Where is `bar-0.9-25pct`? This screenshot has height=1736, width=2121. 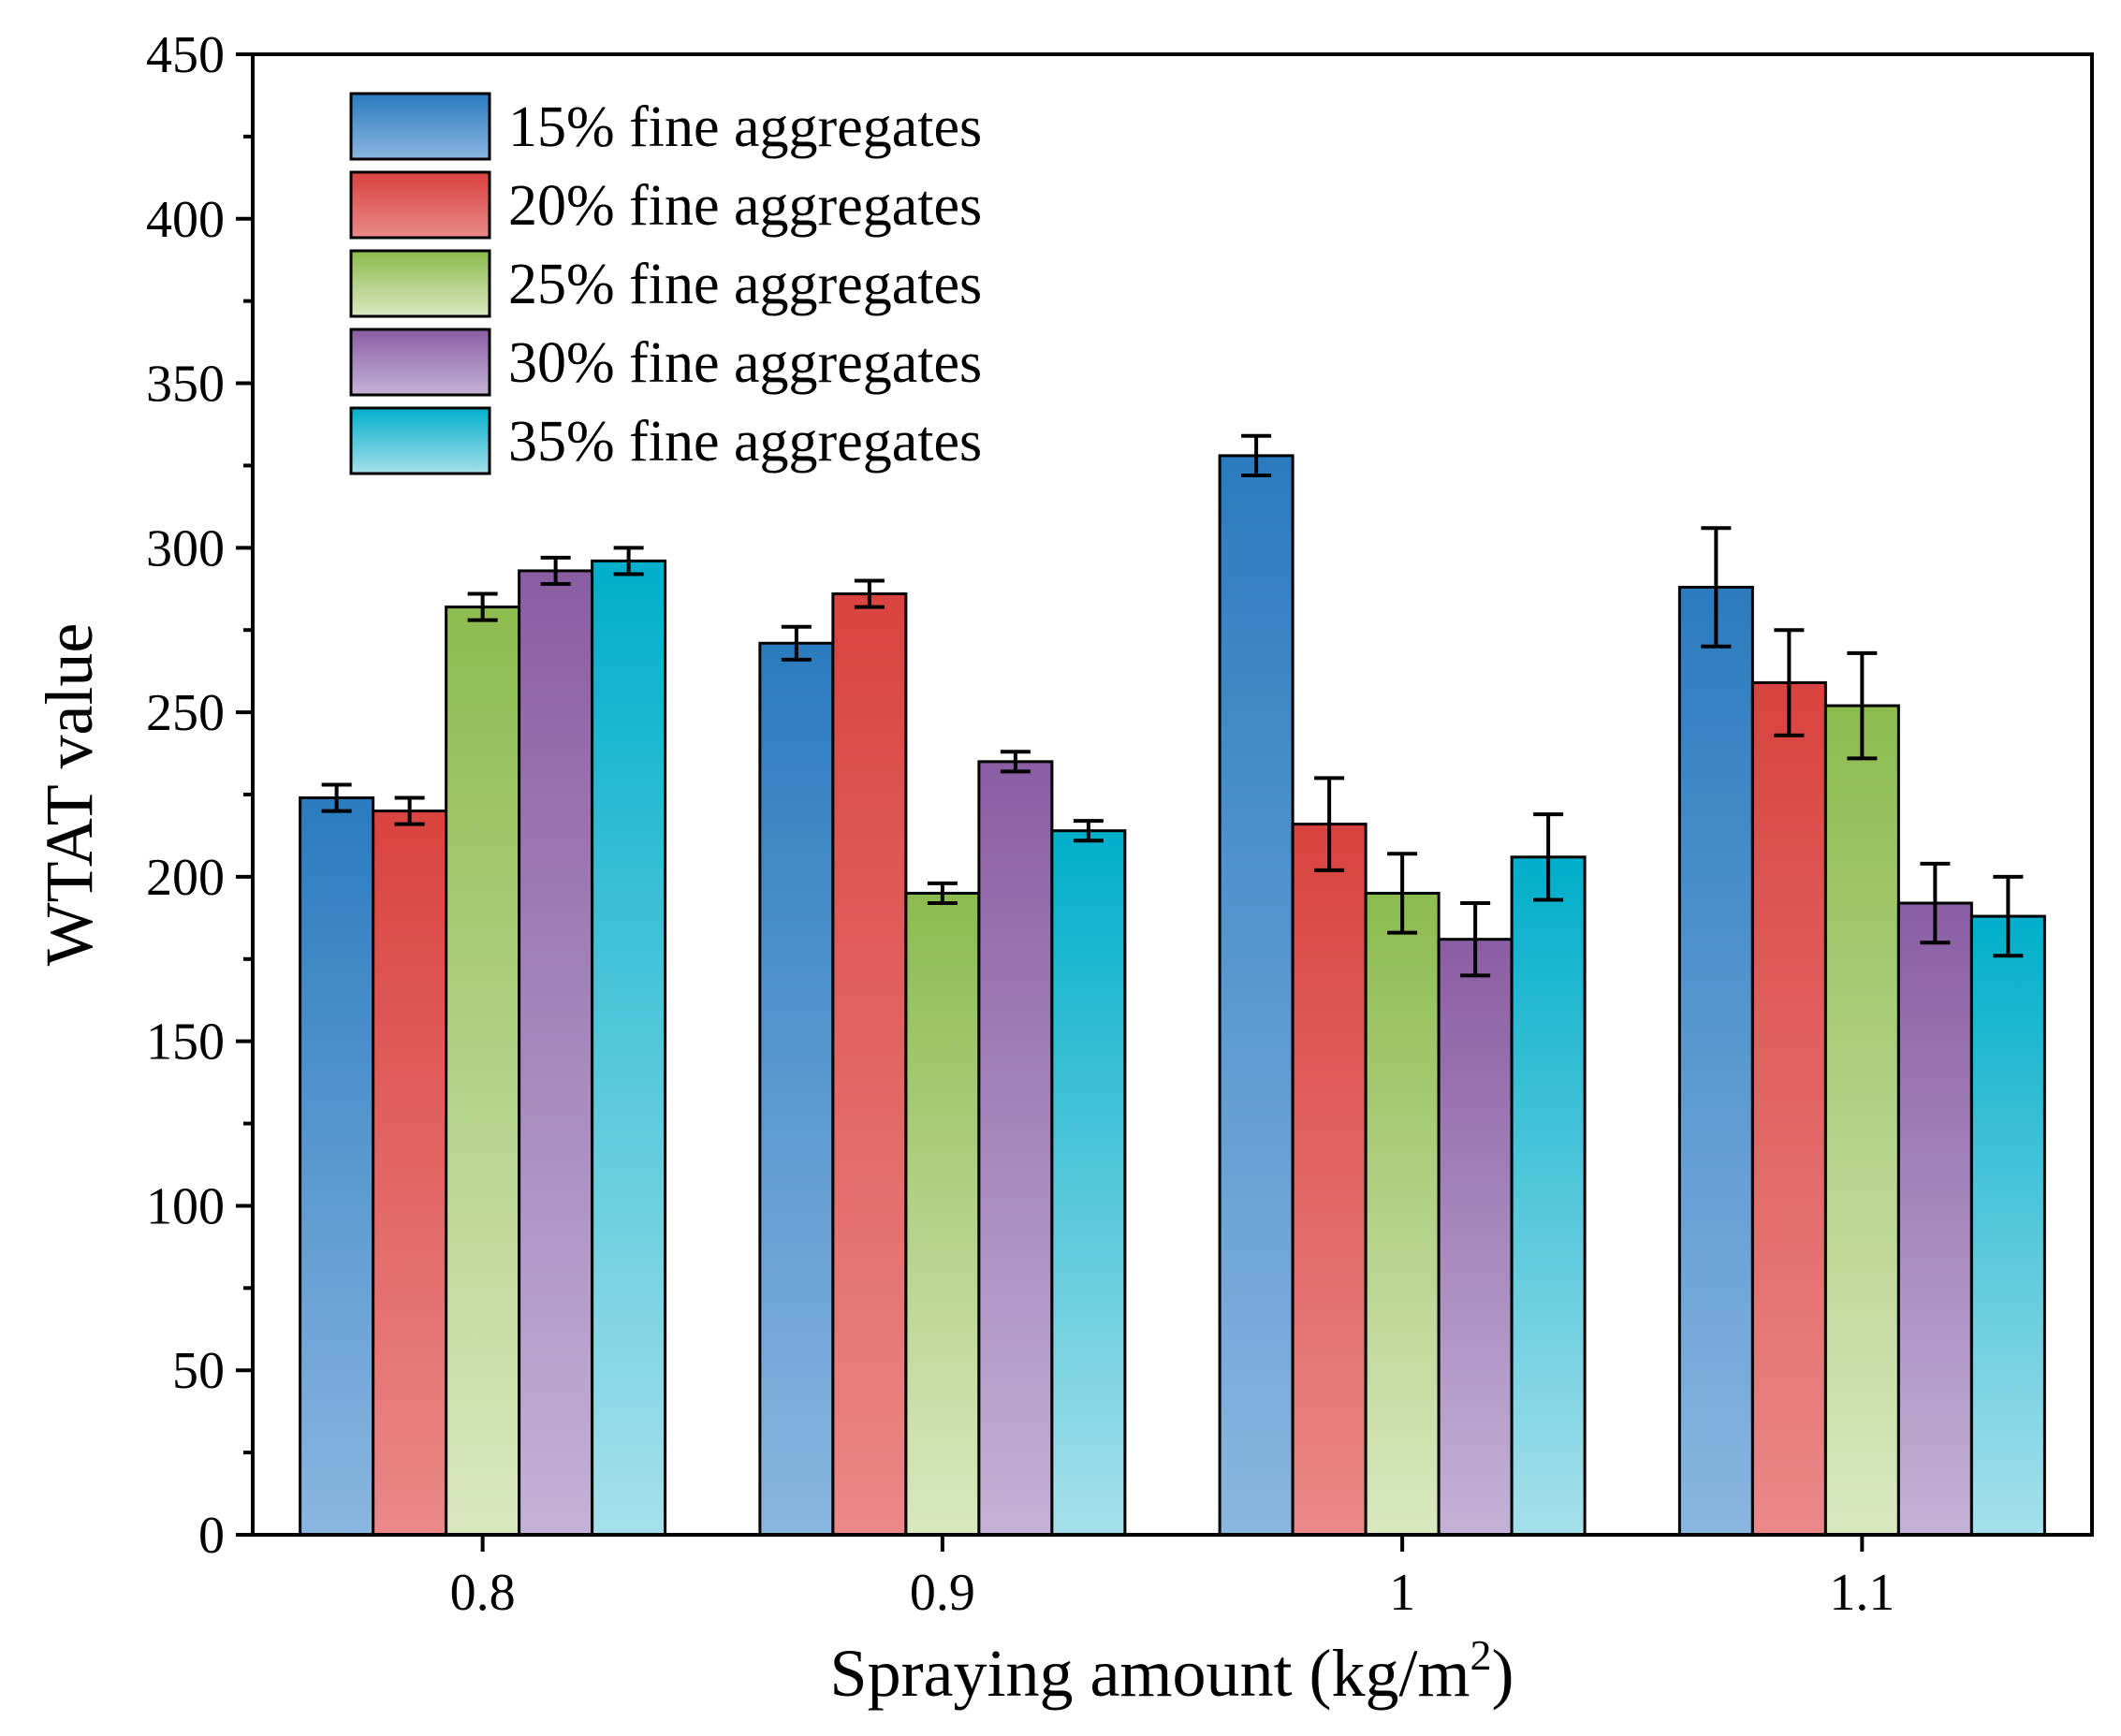 bar-0.9-25pct is located at coordinates (942, 1214).